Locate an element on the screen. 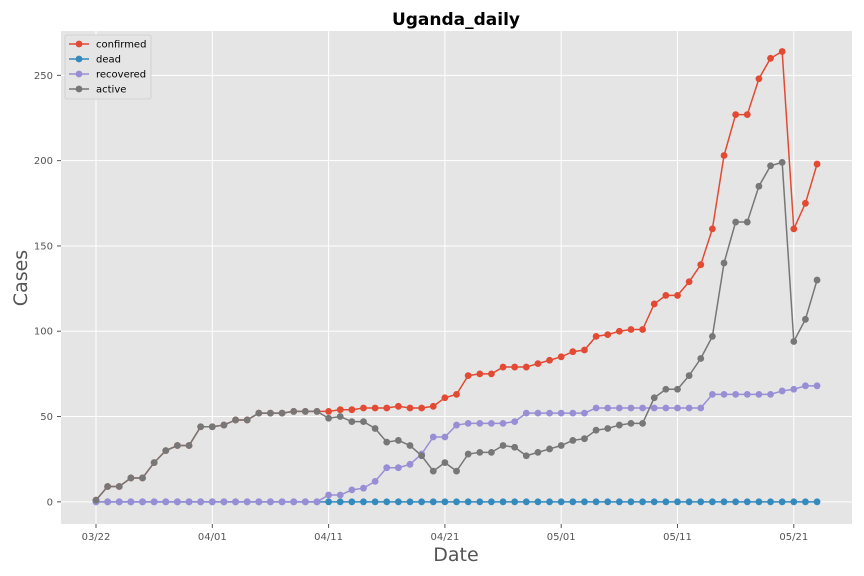 The width and height of the screenshot is (864, 576). chart-title: Uganda_daily is located at coordinates (456, 20).